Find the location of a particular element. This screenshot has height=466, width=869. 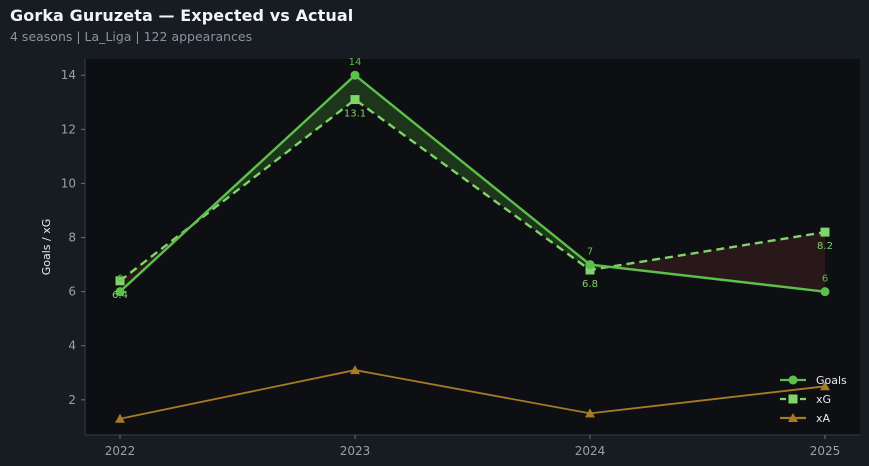

series-line-xa is located at coordinates (472, 394).